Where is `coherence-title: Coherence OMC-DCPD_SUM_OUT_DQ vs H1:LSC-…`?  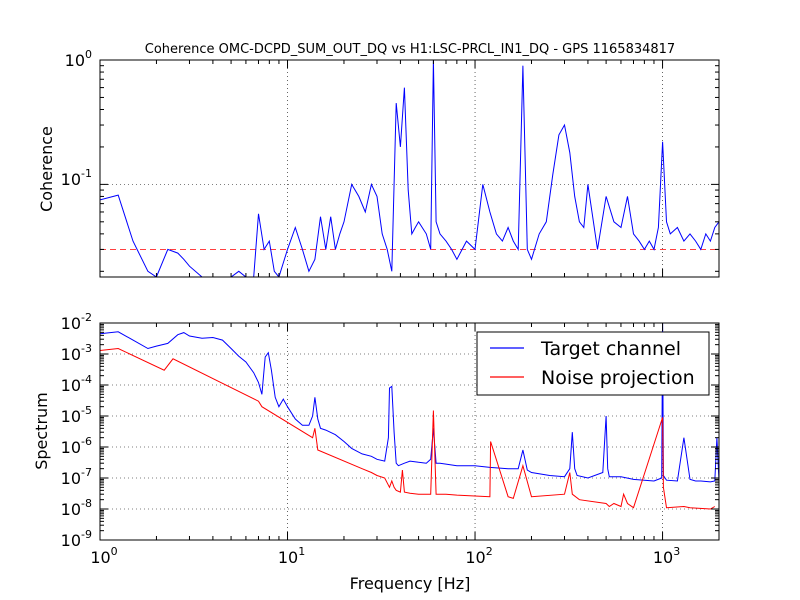
coherence-title: Coherence OMC-DCPD_SUM_OUT_DQ vs H1:LSC-… is located at coordinates (410, 49).